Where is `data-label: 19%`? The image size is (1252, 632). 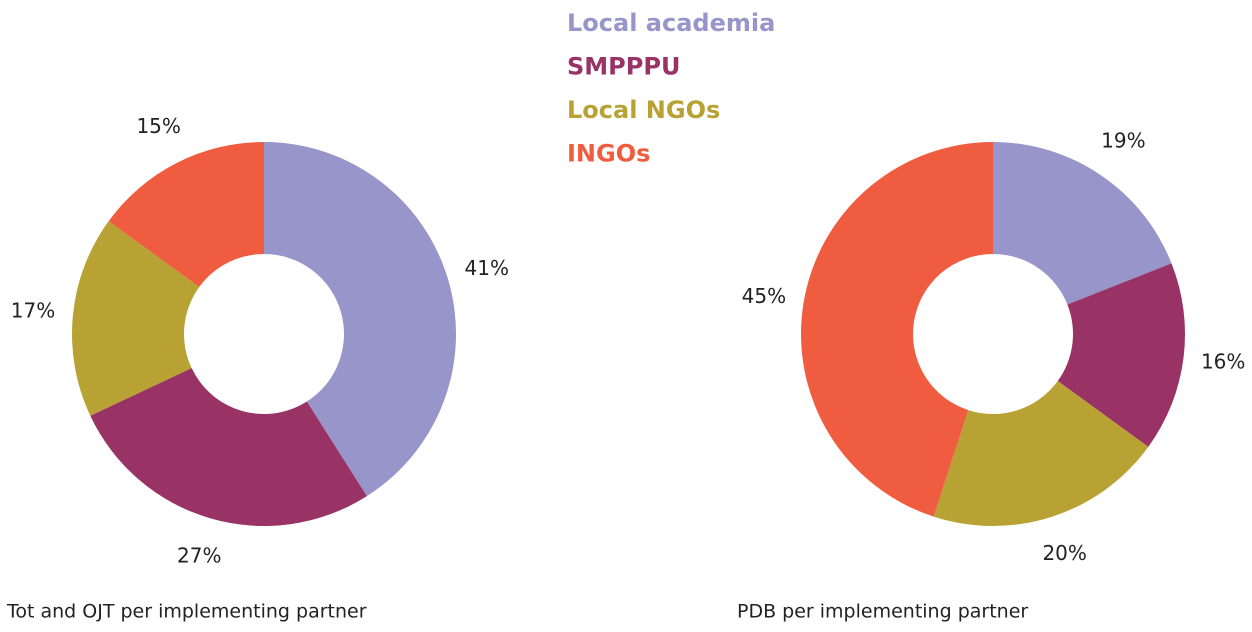
data-label: 19% is located at coordinates (1123, 141).